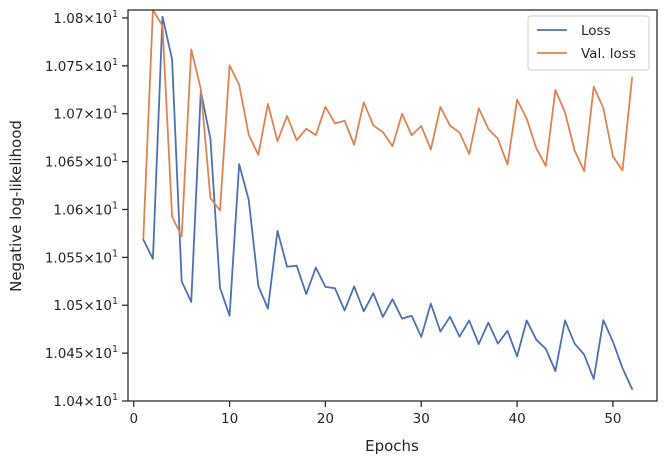 The height and width of the screenshot is (463, 667). I want to click on y-axis-label: Negative log-likelihood, so click(16, 206).